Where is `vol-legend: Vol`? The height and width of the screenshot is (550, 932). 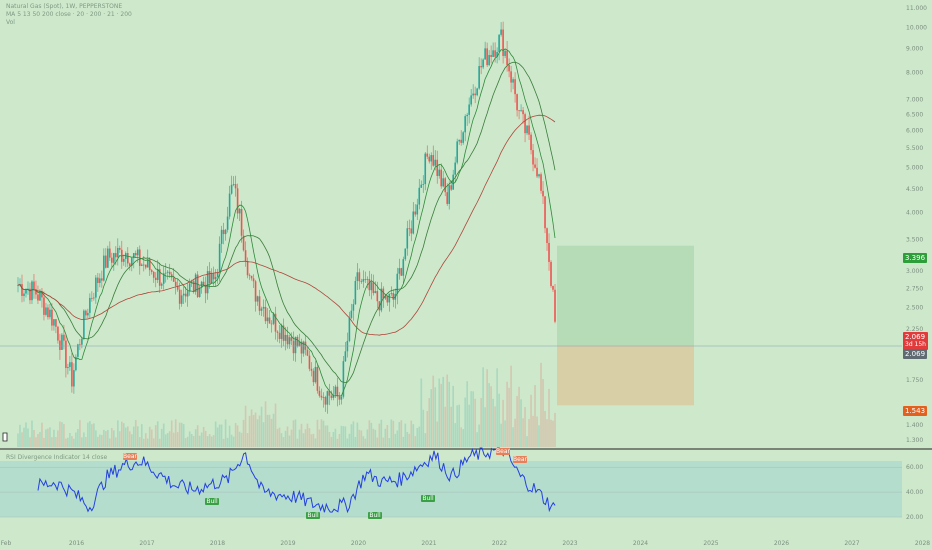
vol-legend: Vol is located at coordinates (10, 22).